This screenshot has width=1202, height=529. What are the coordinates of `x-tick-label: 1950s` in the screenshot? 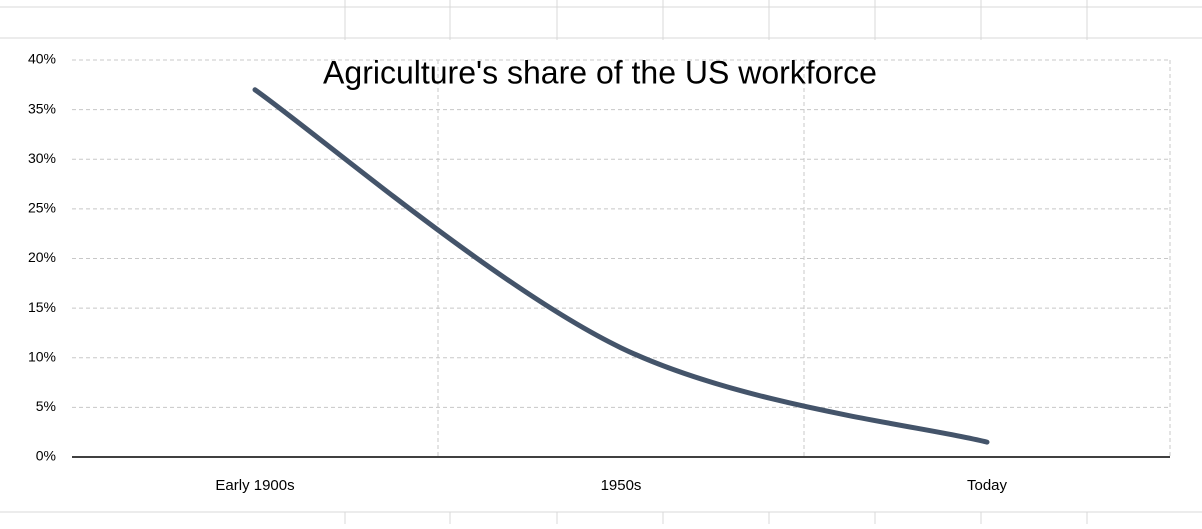 It's located at (621, 485).